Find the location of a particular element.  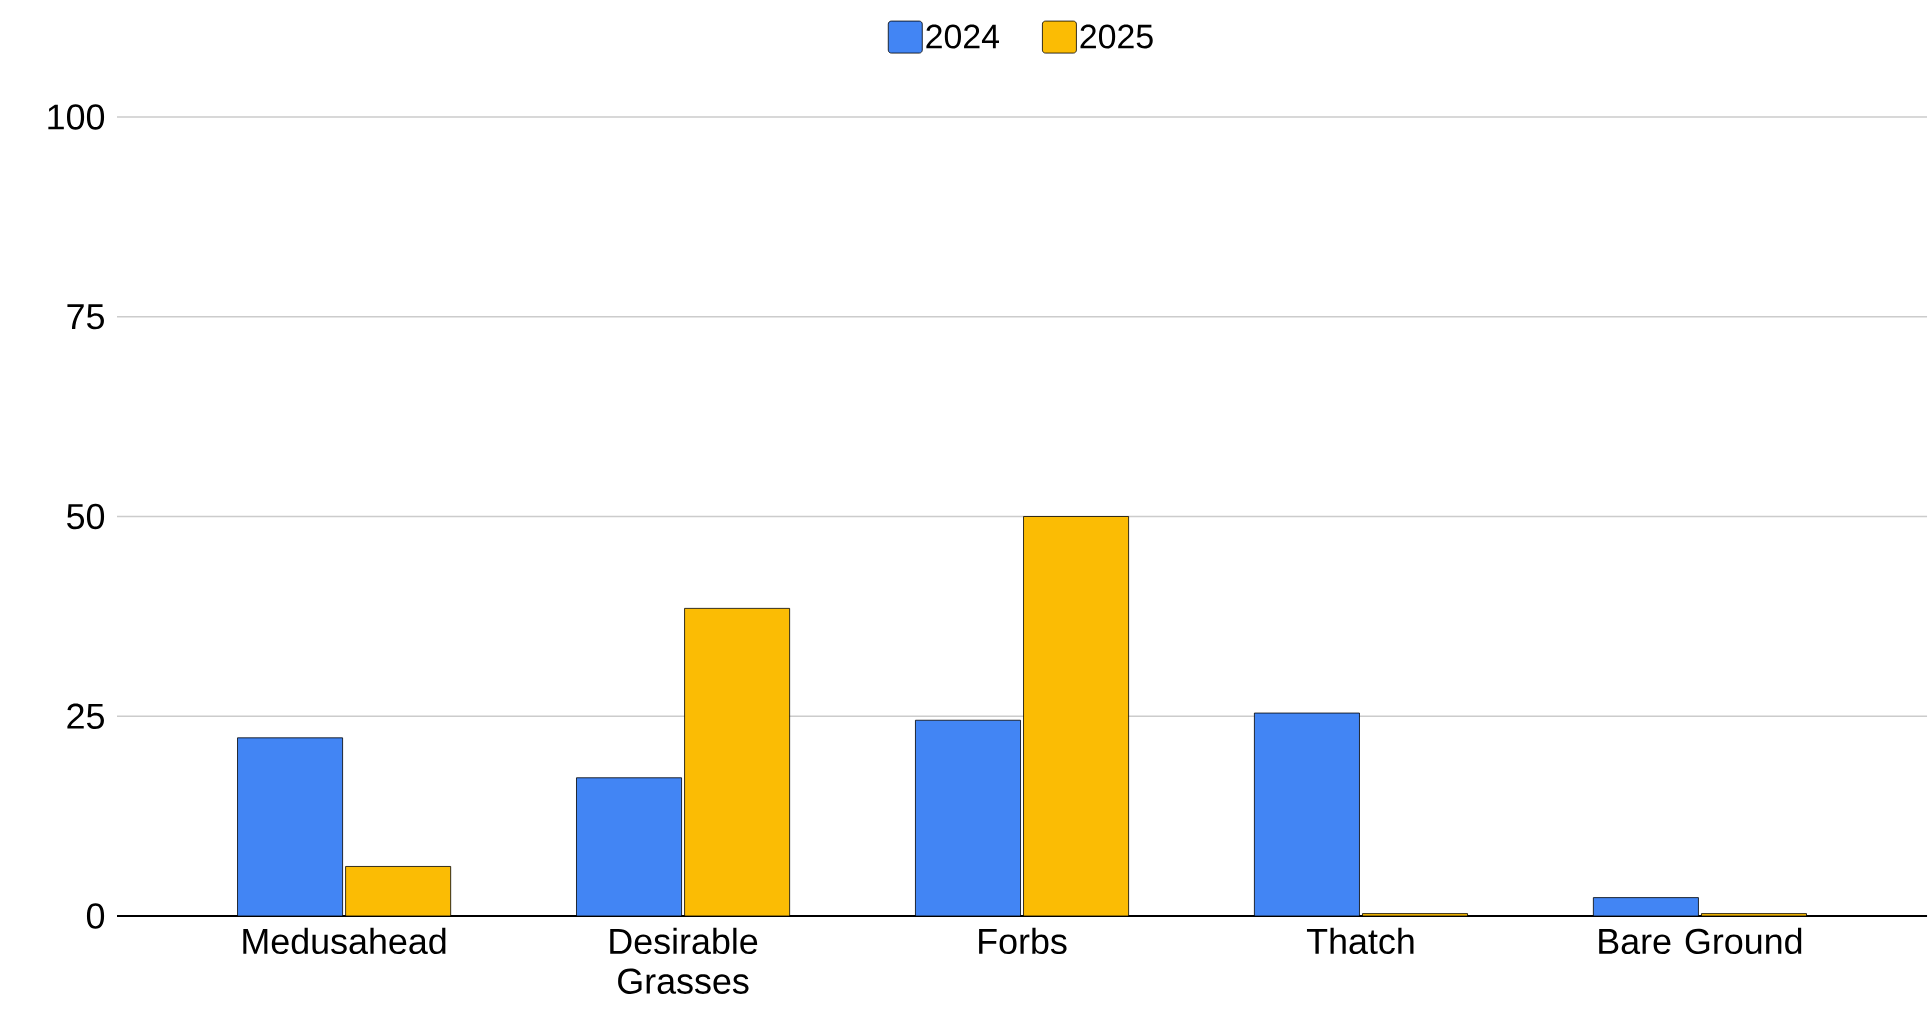

y-tick-label: 75 is located at coordinates (85, 317).